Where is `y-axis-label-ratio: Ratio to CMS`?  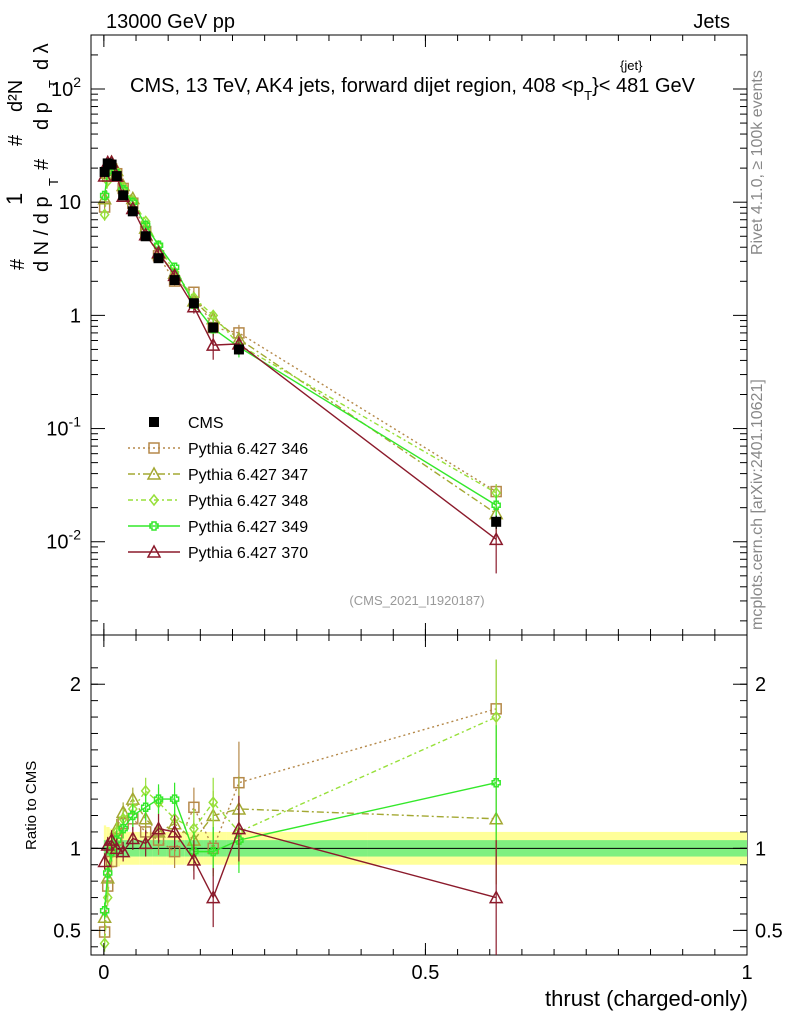 y-axis-label-ratio: Ratio to CMS is located at coordinates (31, 805).